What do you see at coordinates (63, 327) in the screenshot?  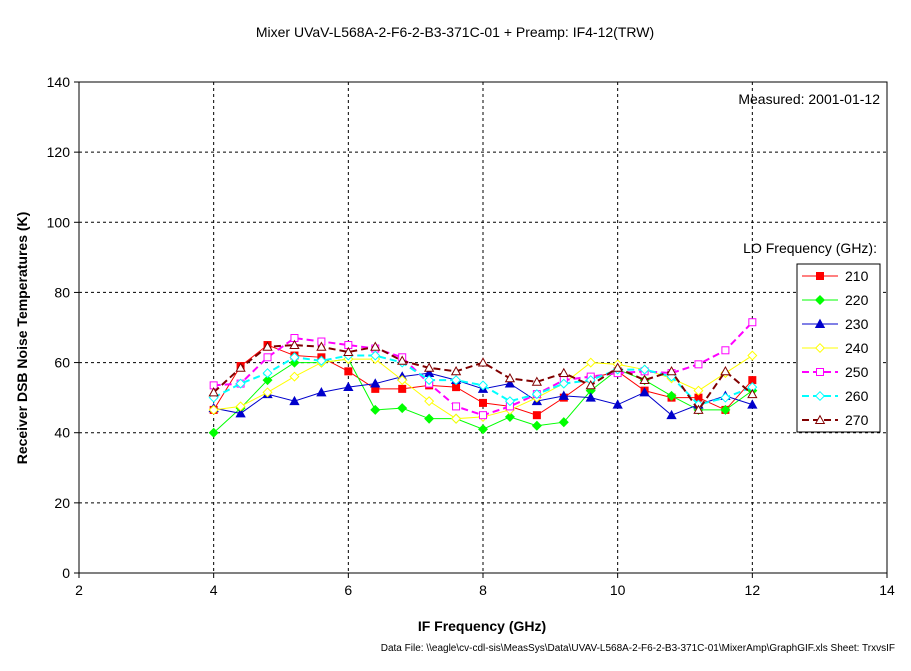 I see `y-axis: 0 20 40 60 80 100 120 140` at bounding box center [63, 327].